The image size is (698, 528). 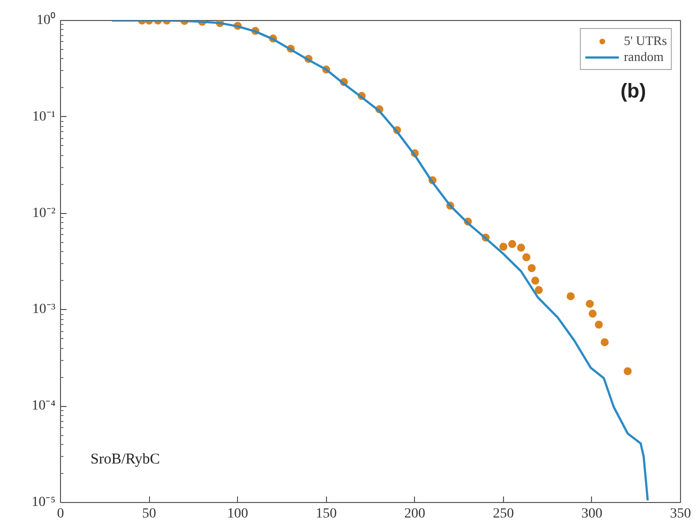 I want to click on annotation: SroB/RybC, so click(x=125, y=460).